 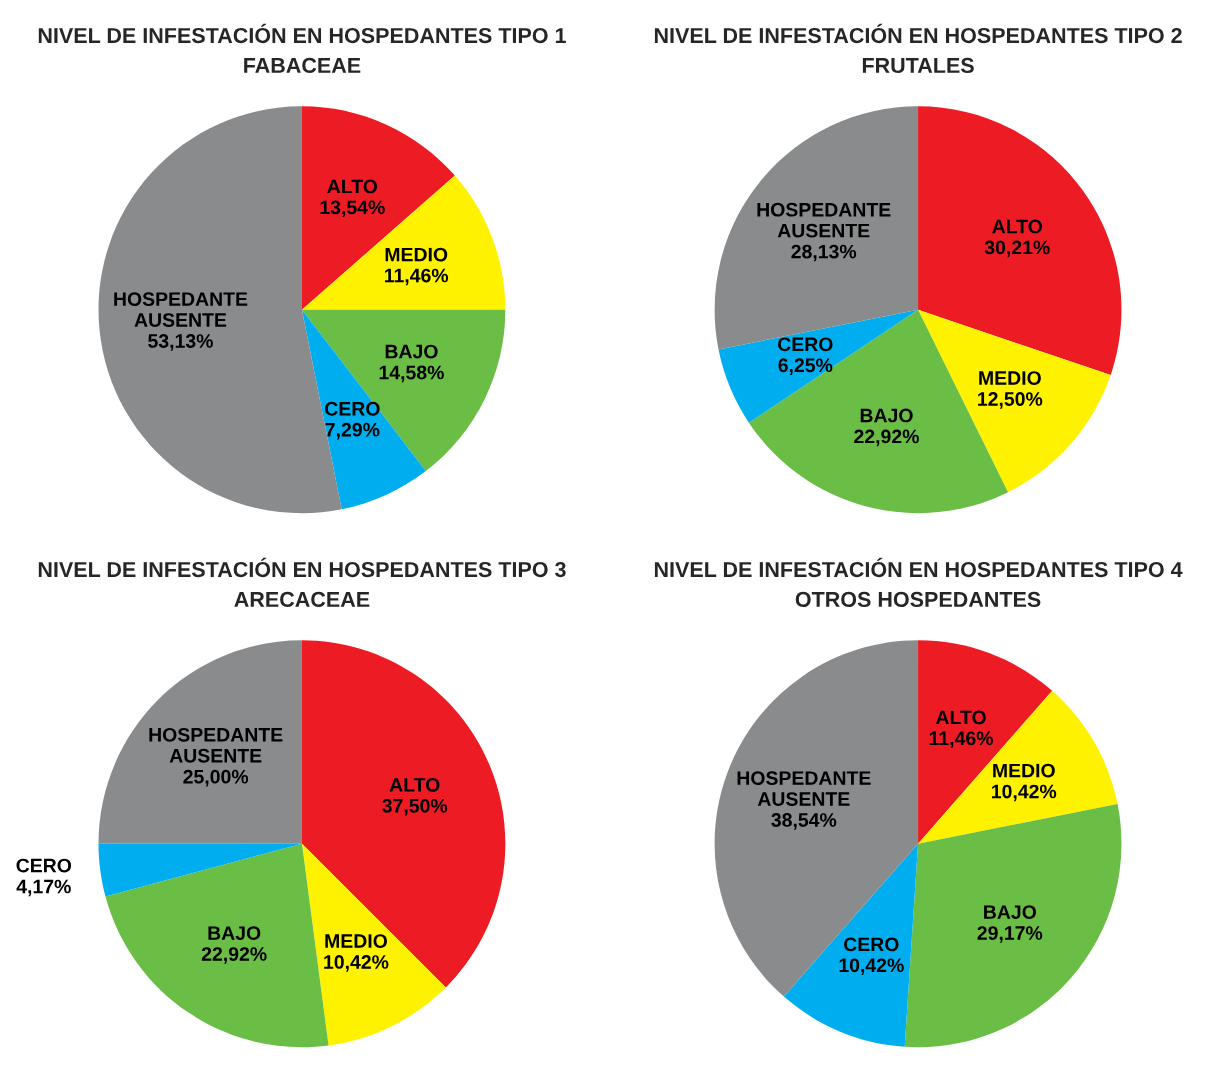 What do you see at coordinates (302, 599) in the screenshot?
I see `chart-subtitle: ARECACEAE` at bounding box center [302, 599].